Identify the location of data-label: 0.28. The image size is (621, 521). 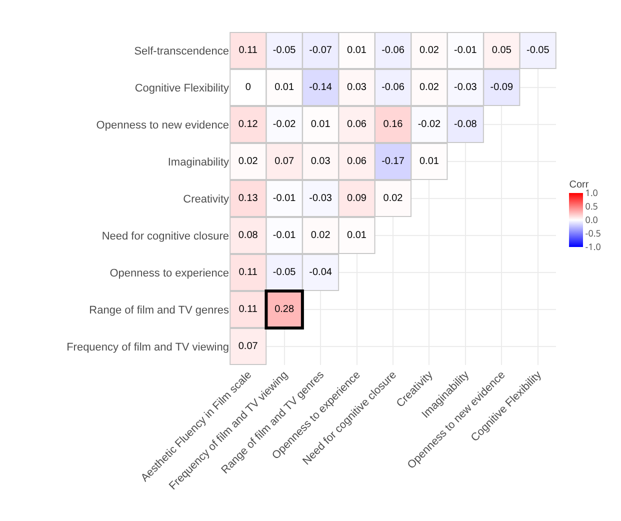
(284, 309).